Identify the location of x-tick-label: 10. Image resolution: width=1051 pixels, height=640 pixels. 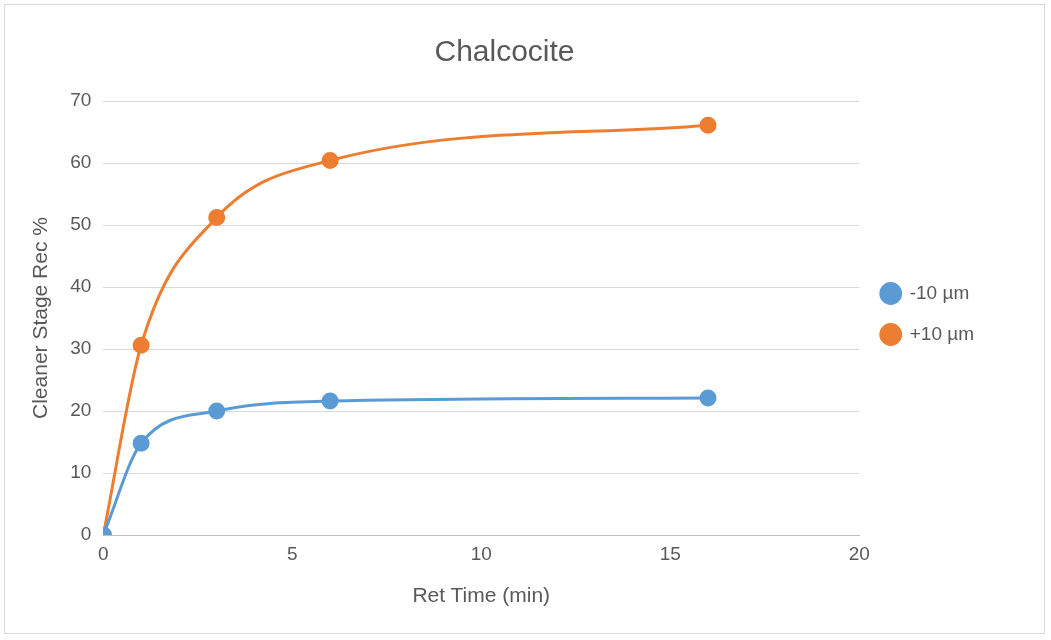
(481, 553).